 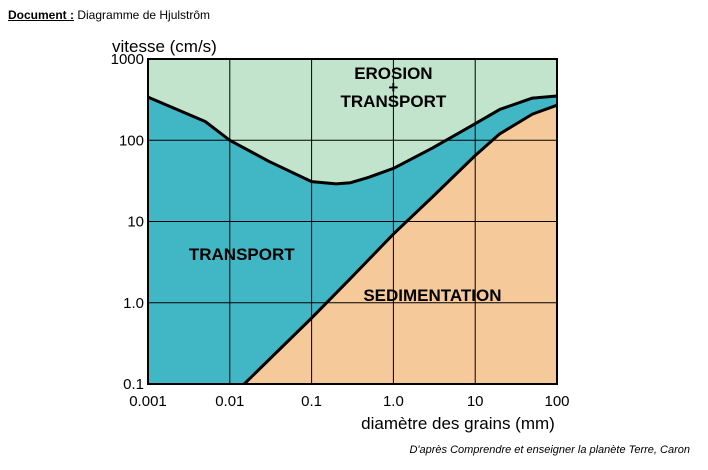 I want to click on y-ticks: 0.1 1.0 10 100 1000, so click(x=127, y=222).